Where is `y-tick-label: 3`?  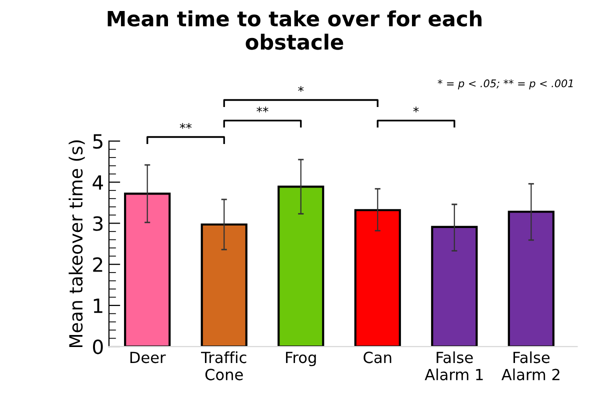 y-tick-label: 3 is located at coordinates (98, 223).